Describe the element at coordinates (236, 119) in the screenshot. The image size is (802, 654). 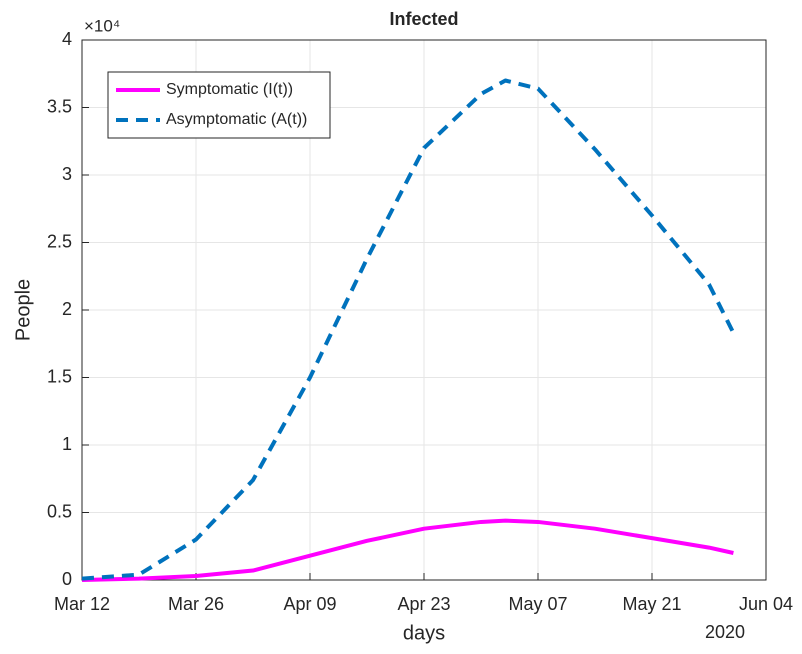
I see `legend-label: Asymptomatic (A(t))` at that location.